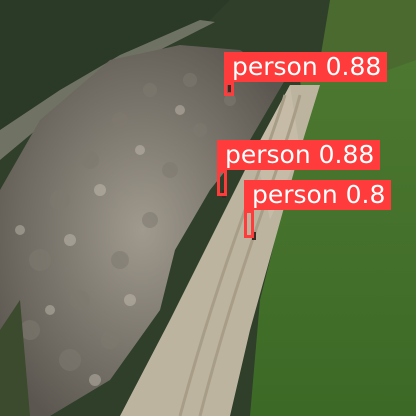 The width and height of the screenshot is (416, 416). What do you see at coordinates (317, 195) in the screenshot?
I see `detection-label-3: person 0.8` at bounding box center [317, 195].